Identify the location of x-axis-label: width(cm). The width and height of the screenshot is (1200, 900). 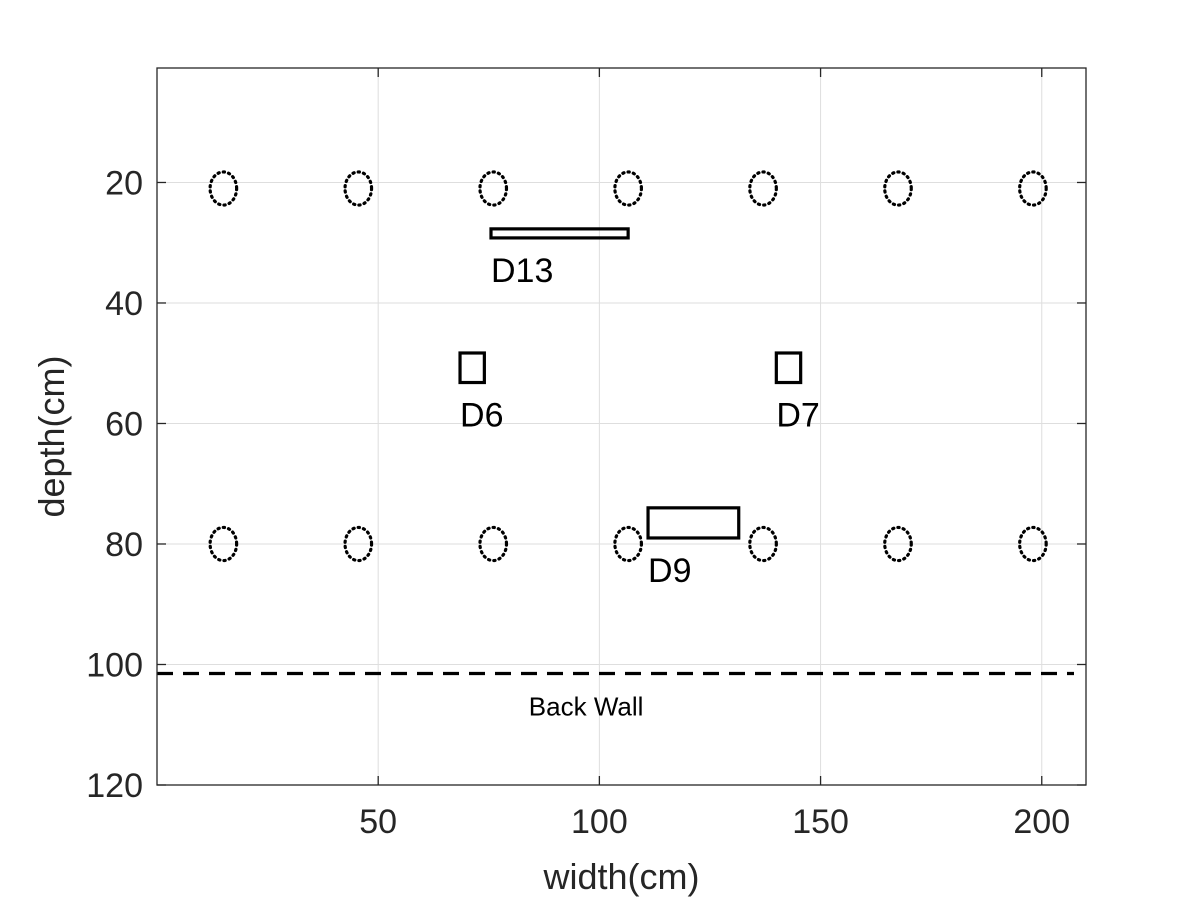
(620, 876).